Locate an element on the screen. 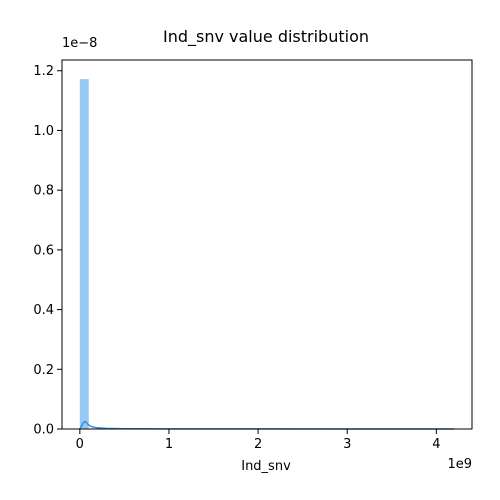 This screenshot has height=500, width=500. y-tick-label: 0.8 is located at coordinates (43, 191).